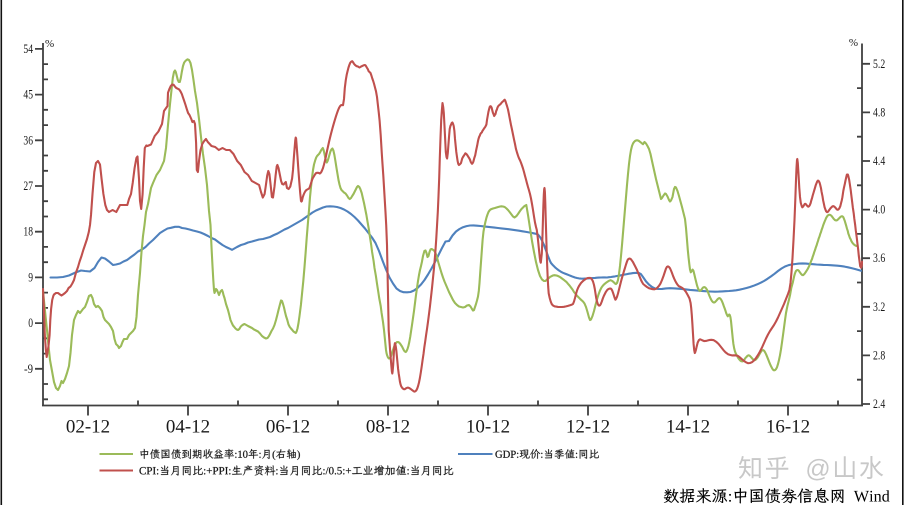 This screenshot has width=904, height=510. I want to click on svg-text: 06-12, so click(288, 427).